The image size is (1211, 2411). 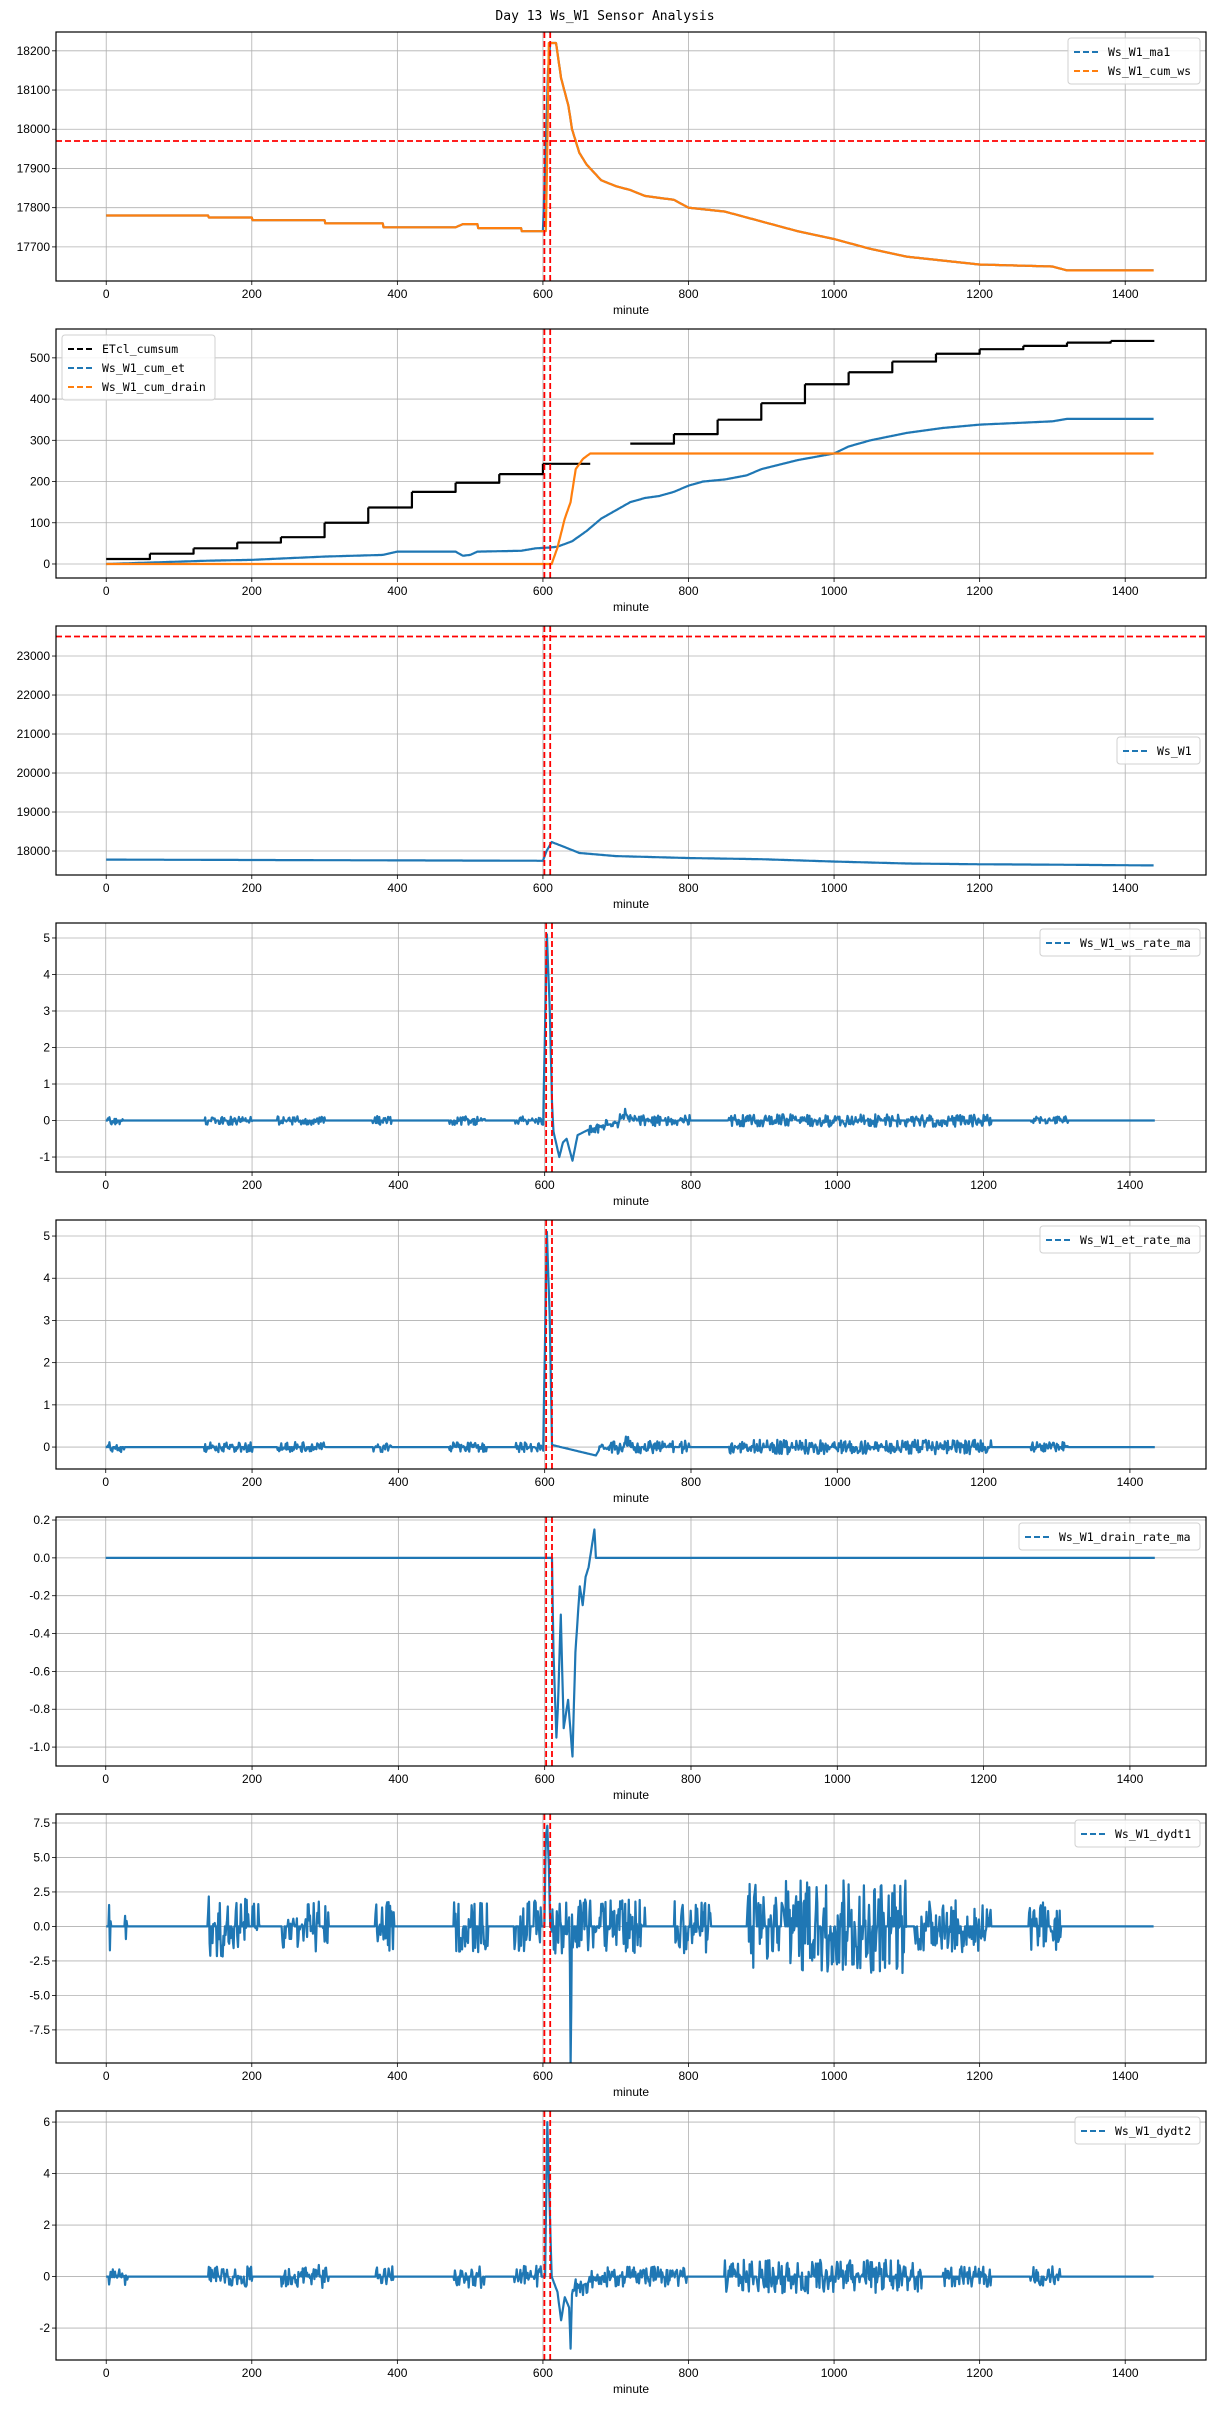 I want to click on y-tick-label: -5.0, so click(x=39, y=1995).